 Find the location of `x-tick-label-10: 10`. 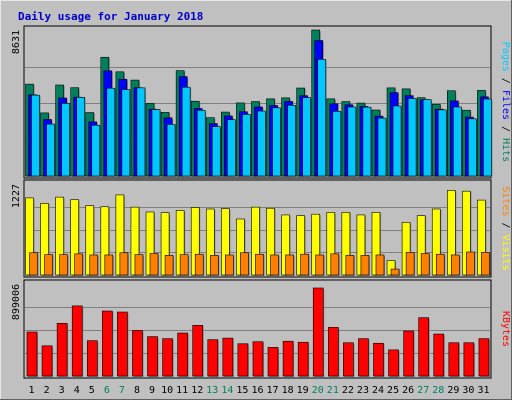

x-tick-label-10: 10 is located at coordinates (167, 390).